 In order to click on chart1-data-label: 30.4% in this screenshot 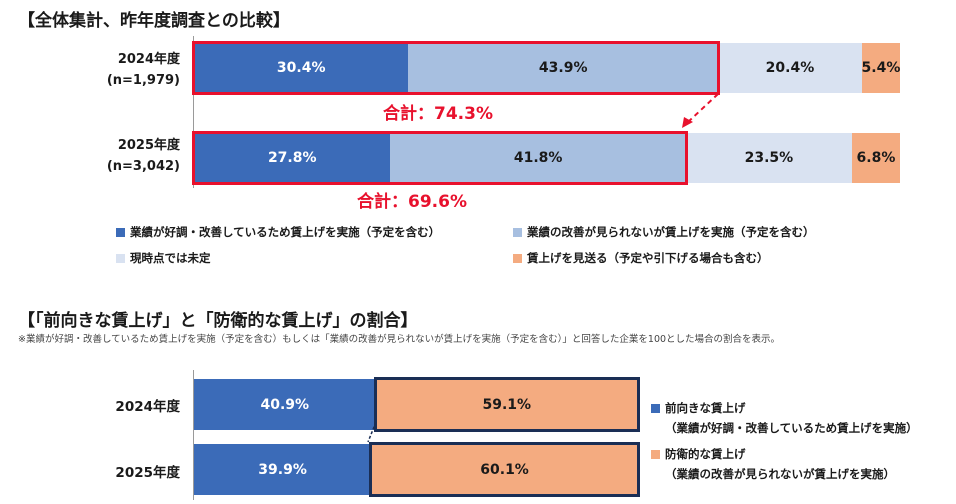, I will do `click(301, 68)`.